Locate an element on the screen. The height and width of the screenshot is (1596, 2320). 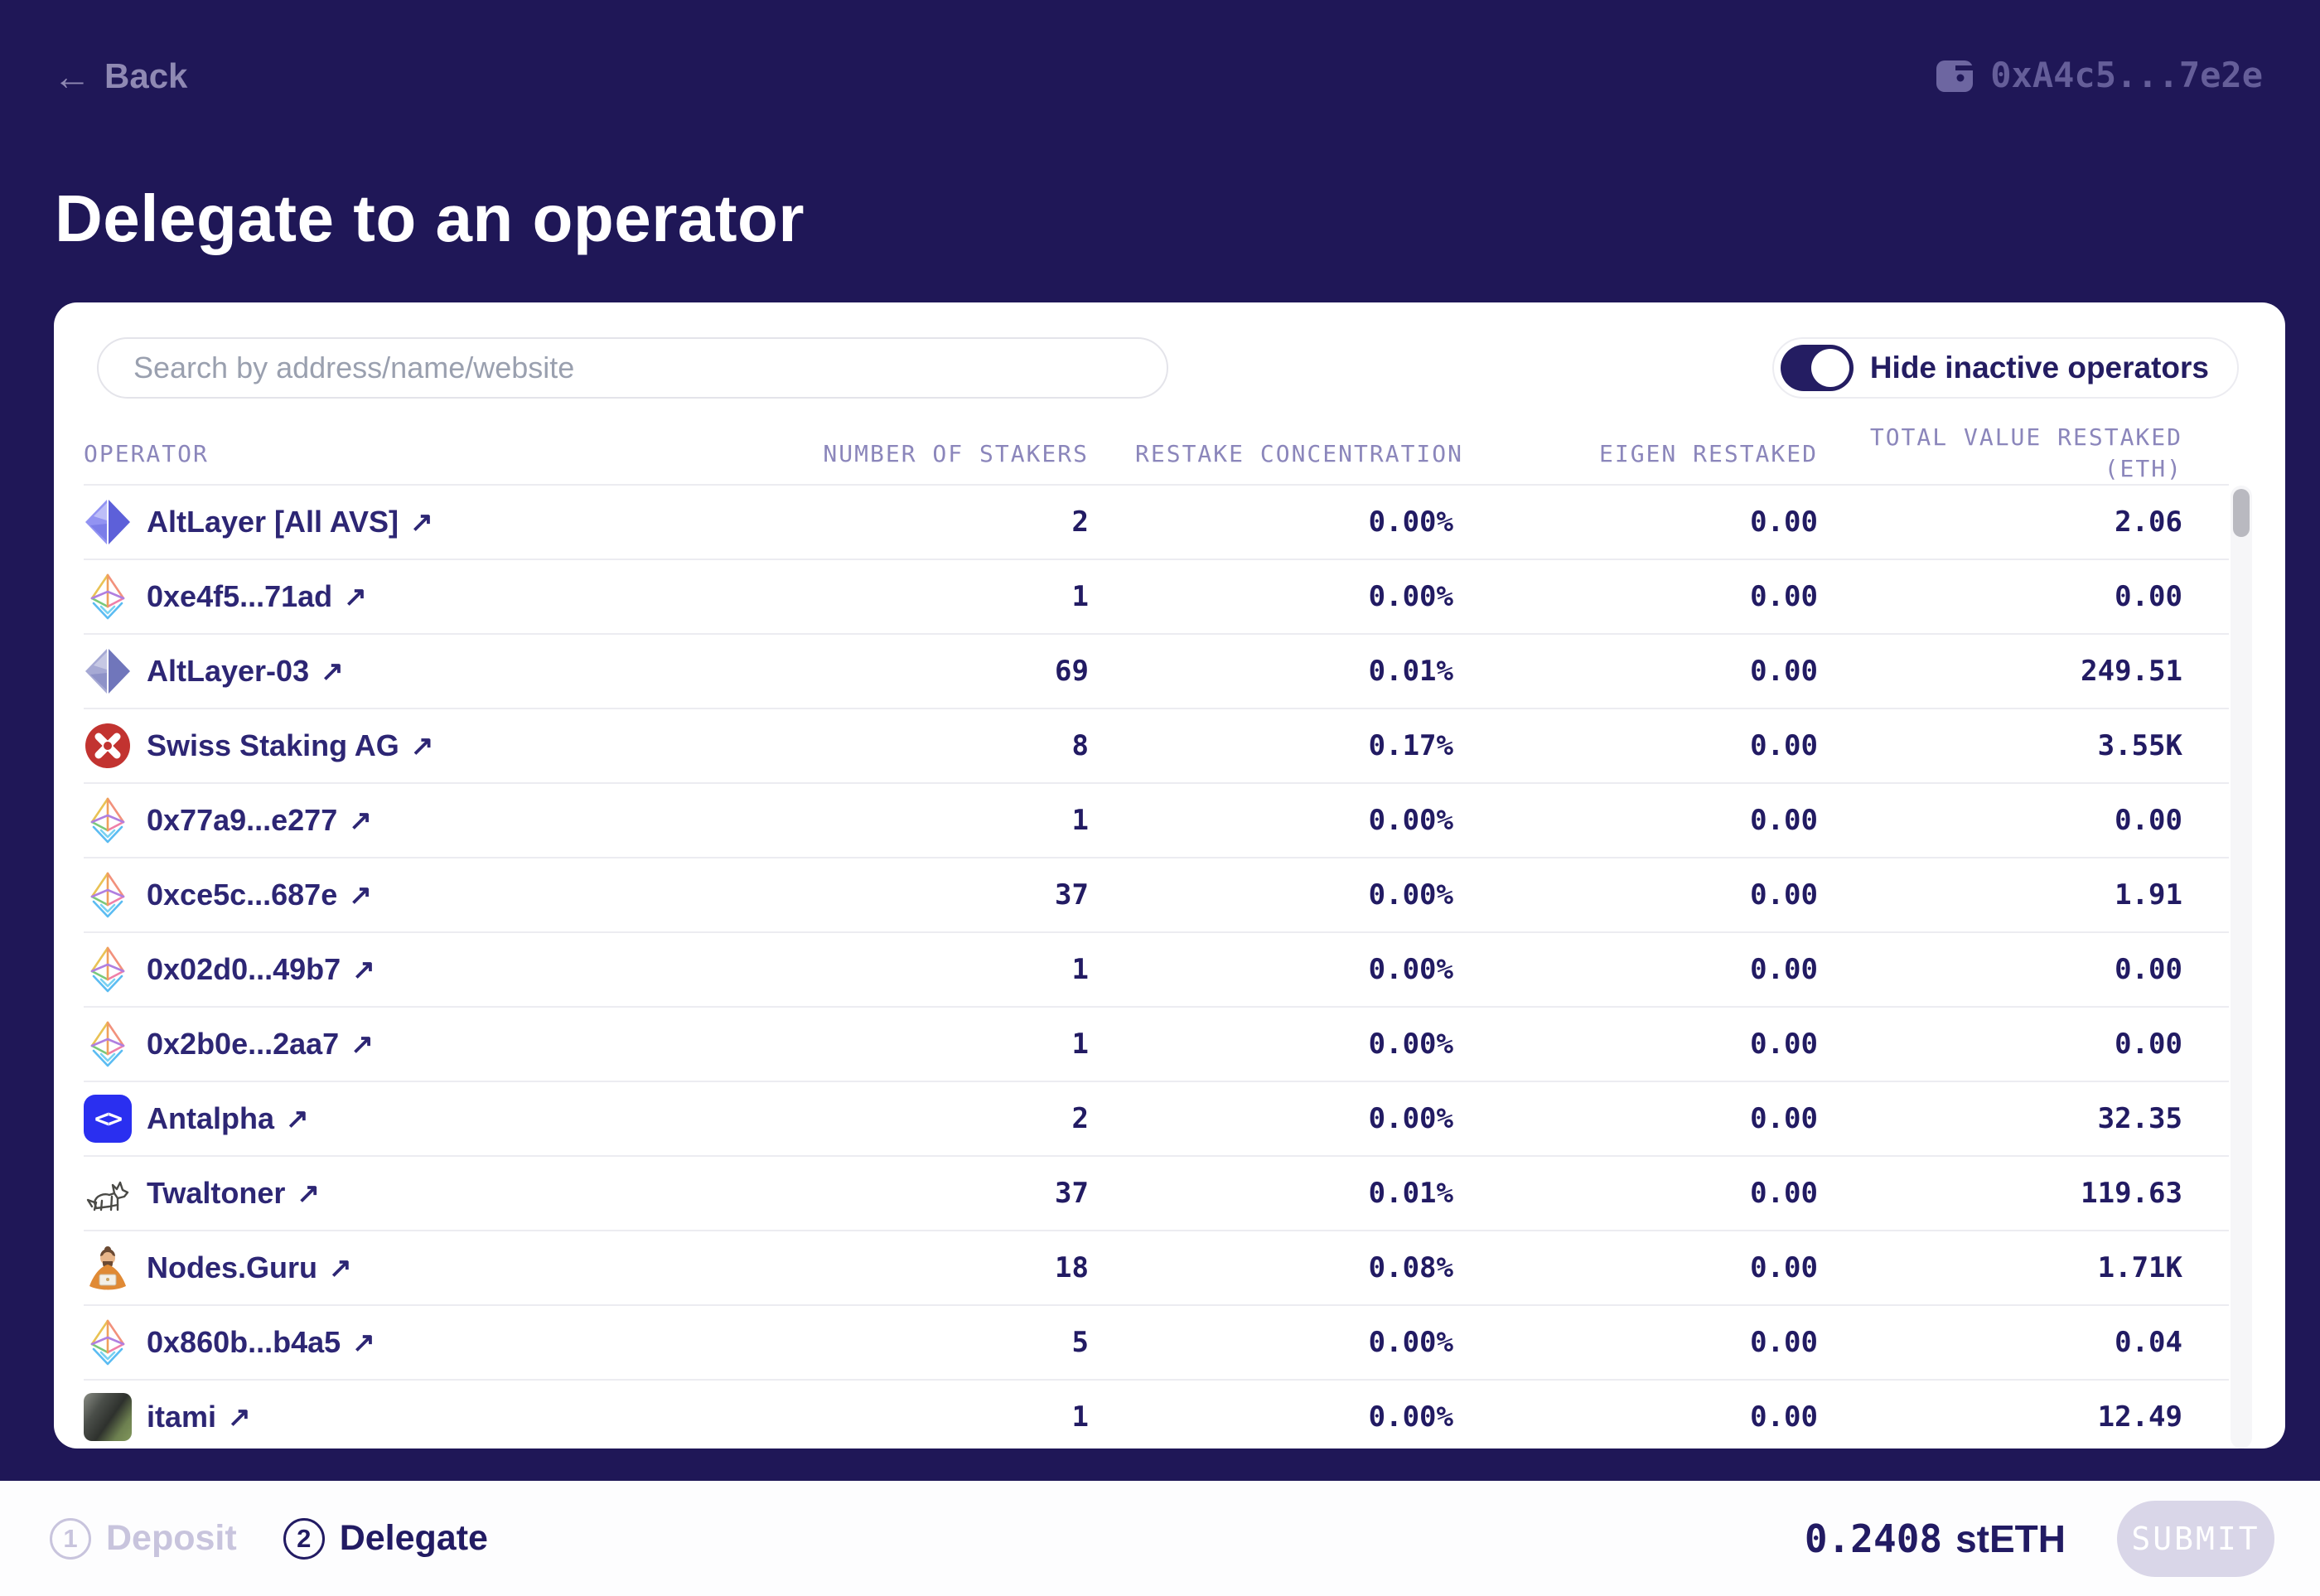
operator-cell: 0x860b...b4a5 ↗ is located at coordinates (427, 1342).